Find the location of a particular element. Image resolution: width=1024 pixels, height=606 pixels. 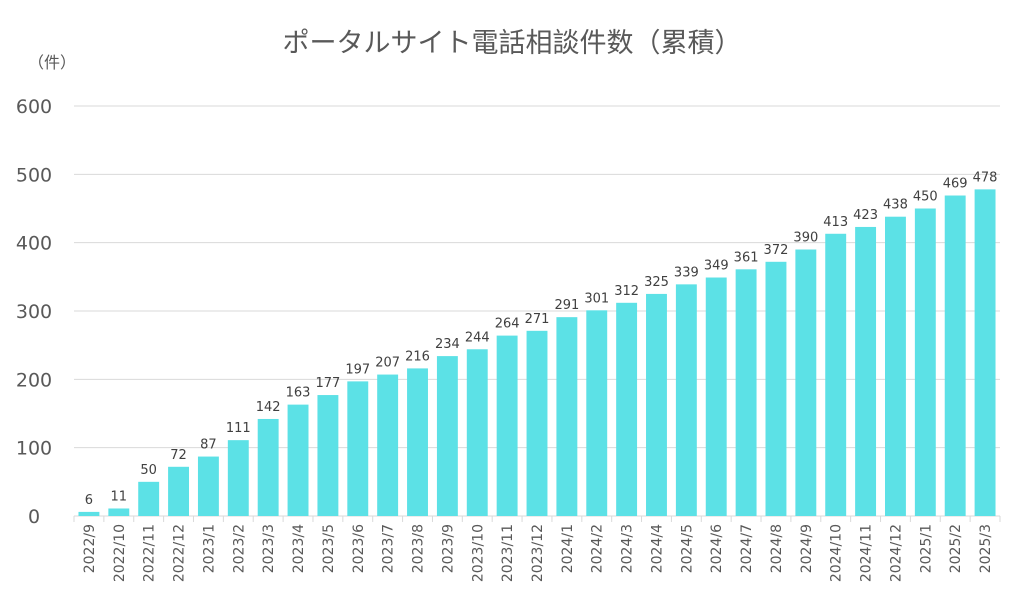

x-tick-label: 2024/10 is located at coordinates (837, 553).